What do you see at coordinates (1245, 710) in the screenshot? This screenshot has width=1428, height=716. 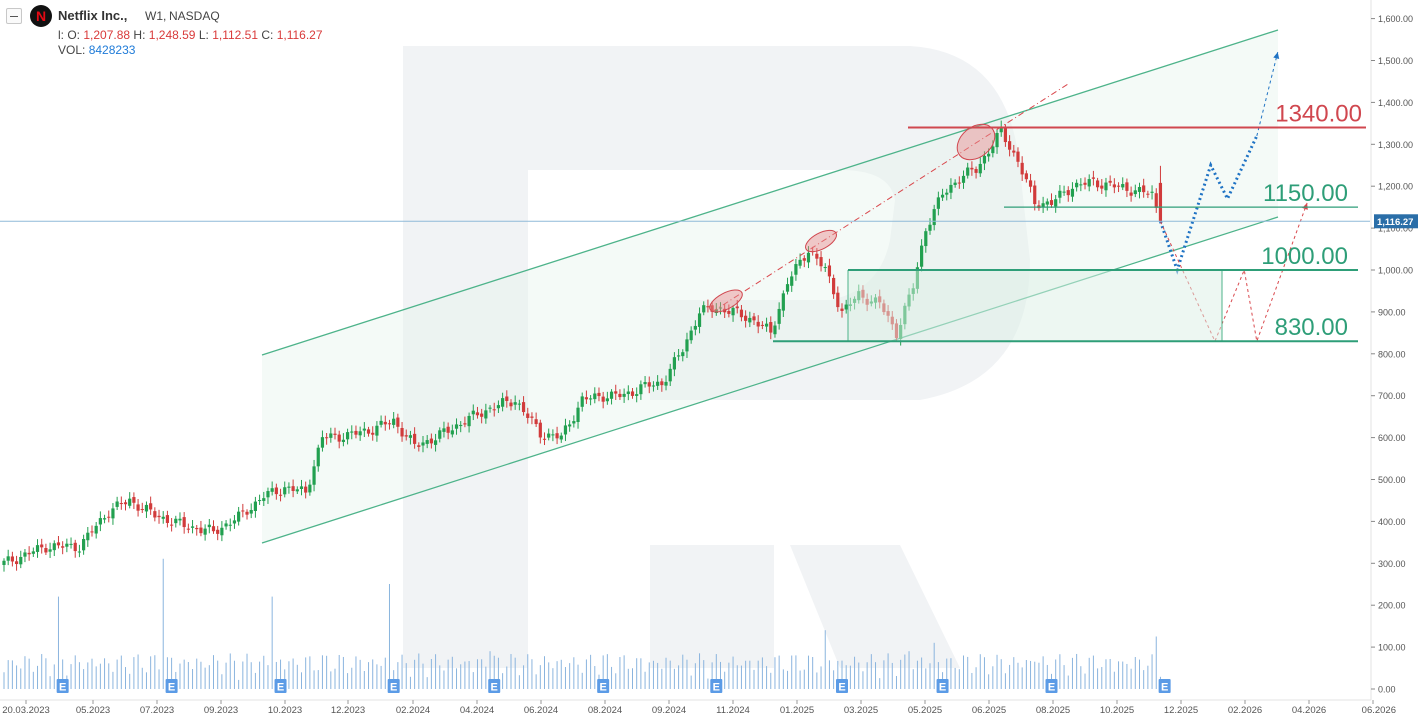 I see `time-axis-label: 02.2026` at bounding box center [1245, 710].